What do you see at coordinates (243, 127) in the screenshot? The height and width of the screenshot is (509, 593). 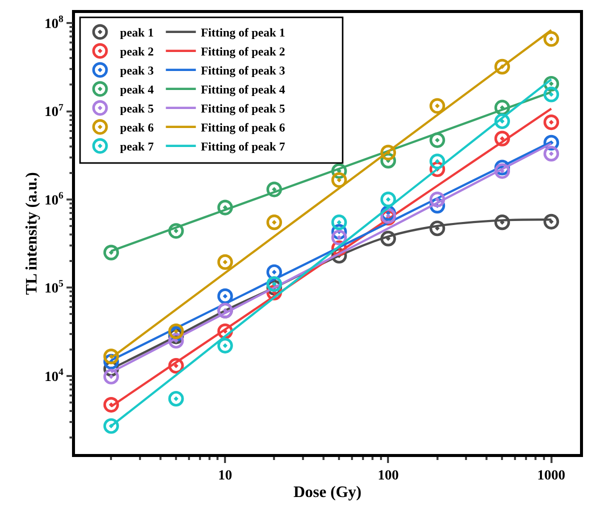 I see `legend-label: Fitting of peak 6` at bounding box center [243, 127].